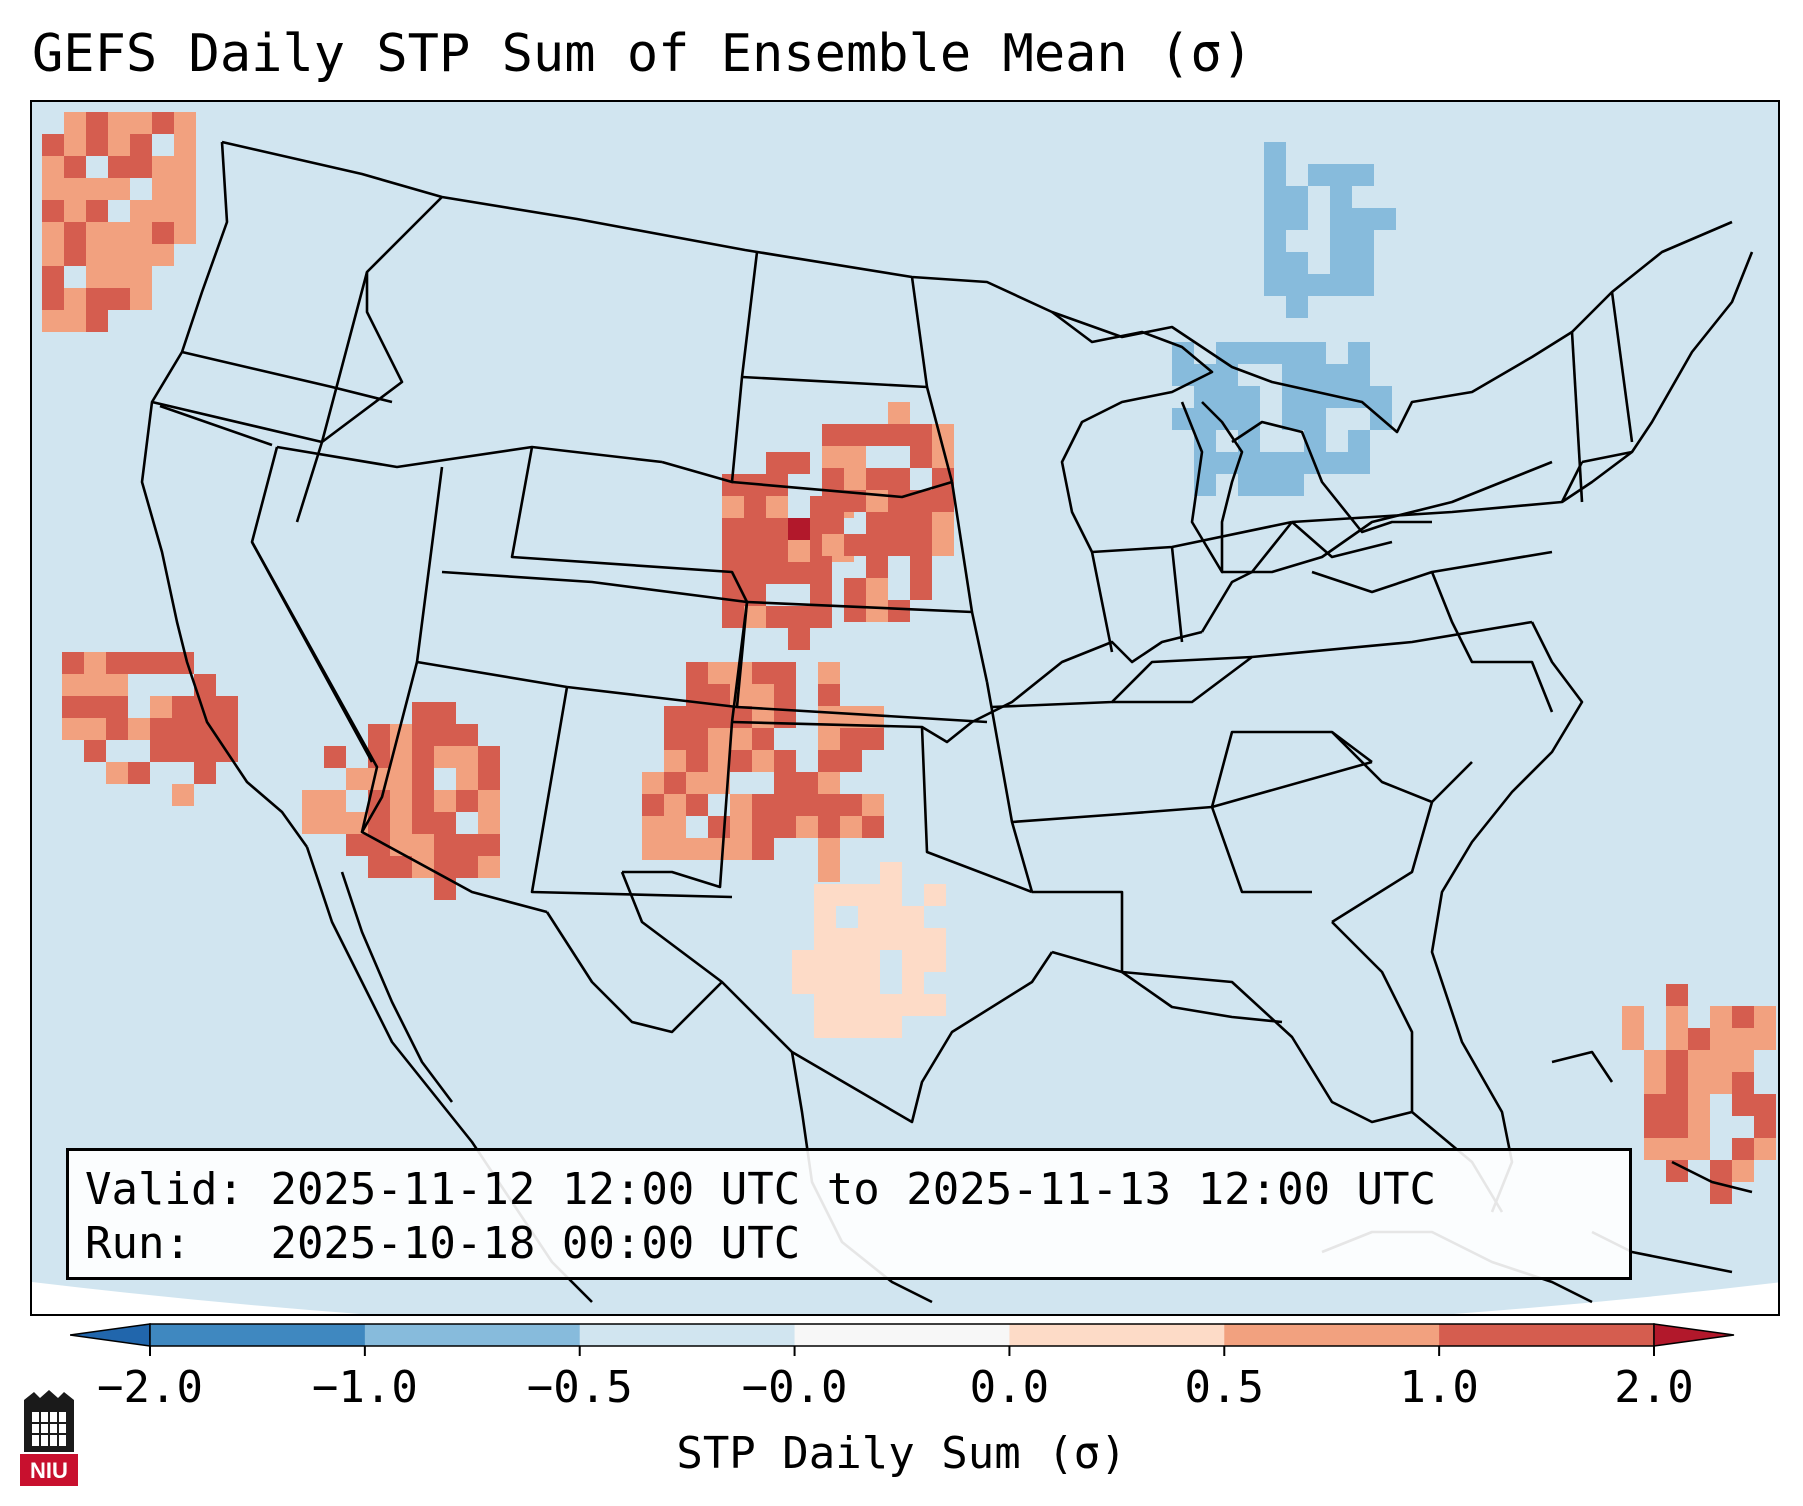 The width and height of the screenshot is (1803, 1506). What do you see at coordinates (687, 1335) in the screenshot?
I see `colorbar-segment` at bounding box center [687, 1335].